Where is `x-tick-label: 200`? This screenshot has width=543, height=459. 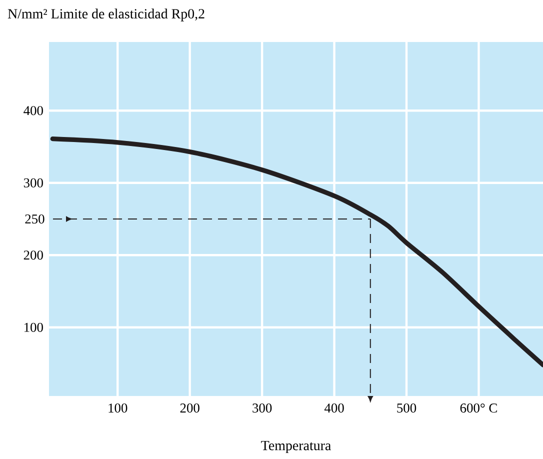
x-tick-label: 200 is located at coordinates (190, 408).